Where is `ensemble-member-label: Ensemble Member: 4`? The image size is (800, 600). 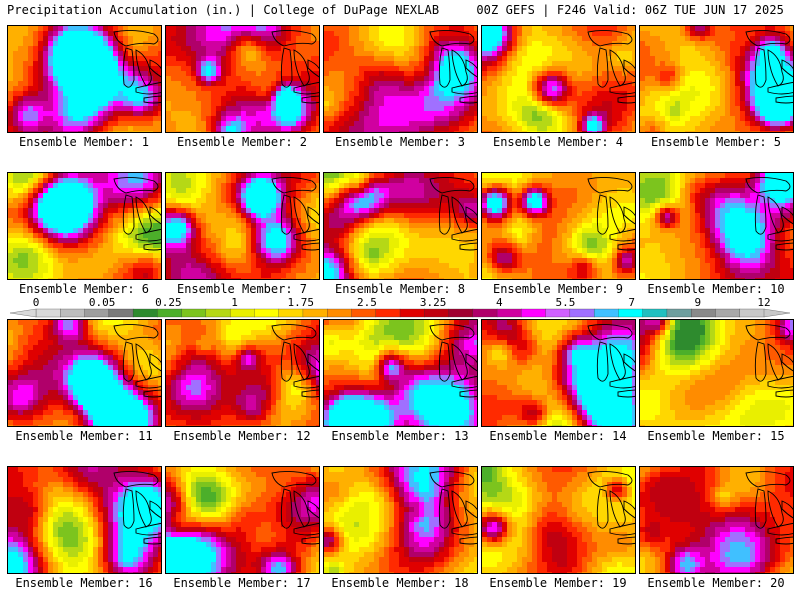 ensemble-member-label: Ensemble Member: 4 is located at coordinates (558, 142).